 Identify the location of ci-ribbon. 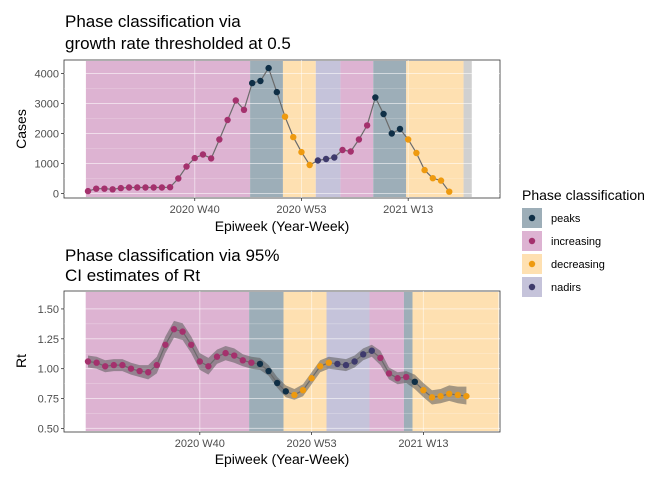
(277, 362).